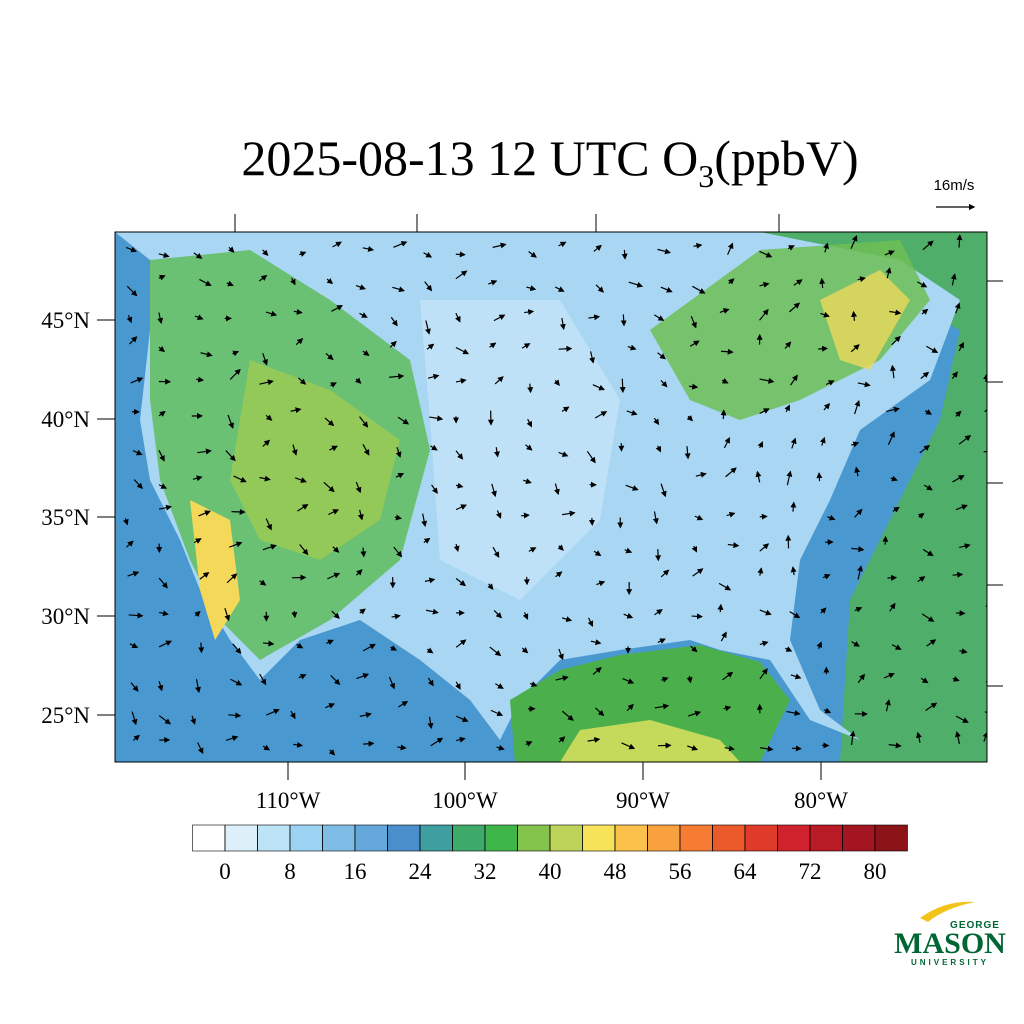  I want to click on atlantic, so click(873, 497).